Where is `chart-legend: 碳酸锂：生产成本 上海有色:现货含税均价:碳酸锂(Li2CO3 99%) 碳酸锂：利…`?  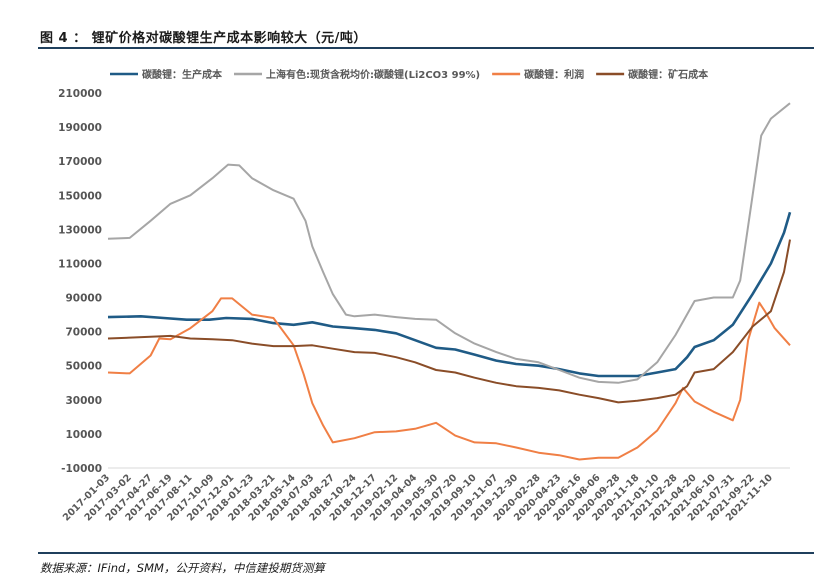 chart-legend: 碳酸锂：生产成本 上海有色:现货含税均价:碳酸锂(Li2CO3 99%) 碳酸锂：利… is located at coordinates (409, 74).